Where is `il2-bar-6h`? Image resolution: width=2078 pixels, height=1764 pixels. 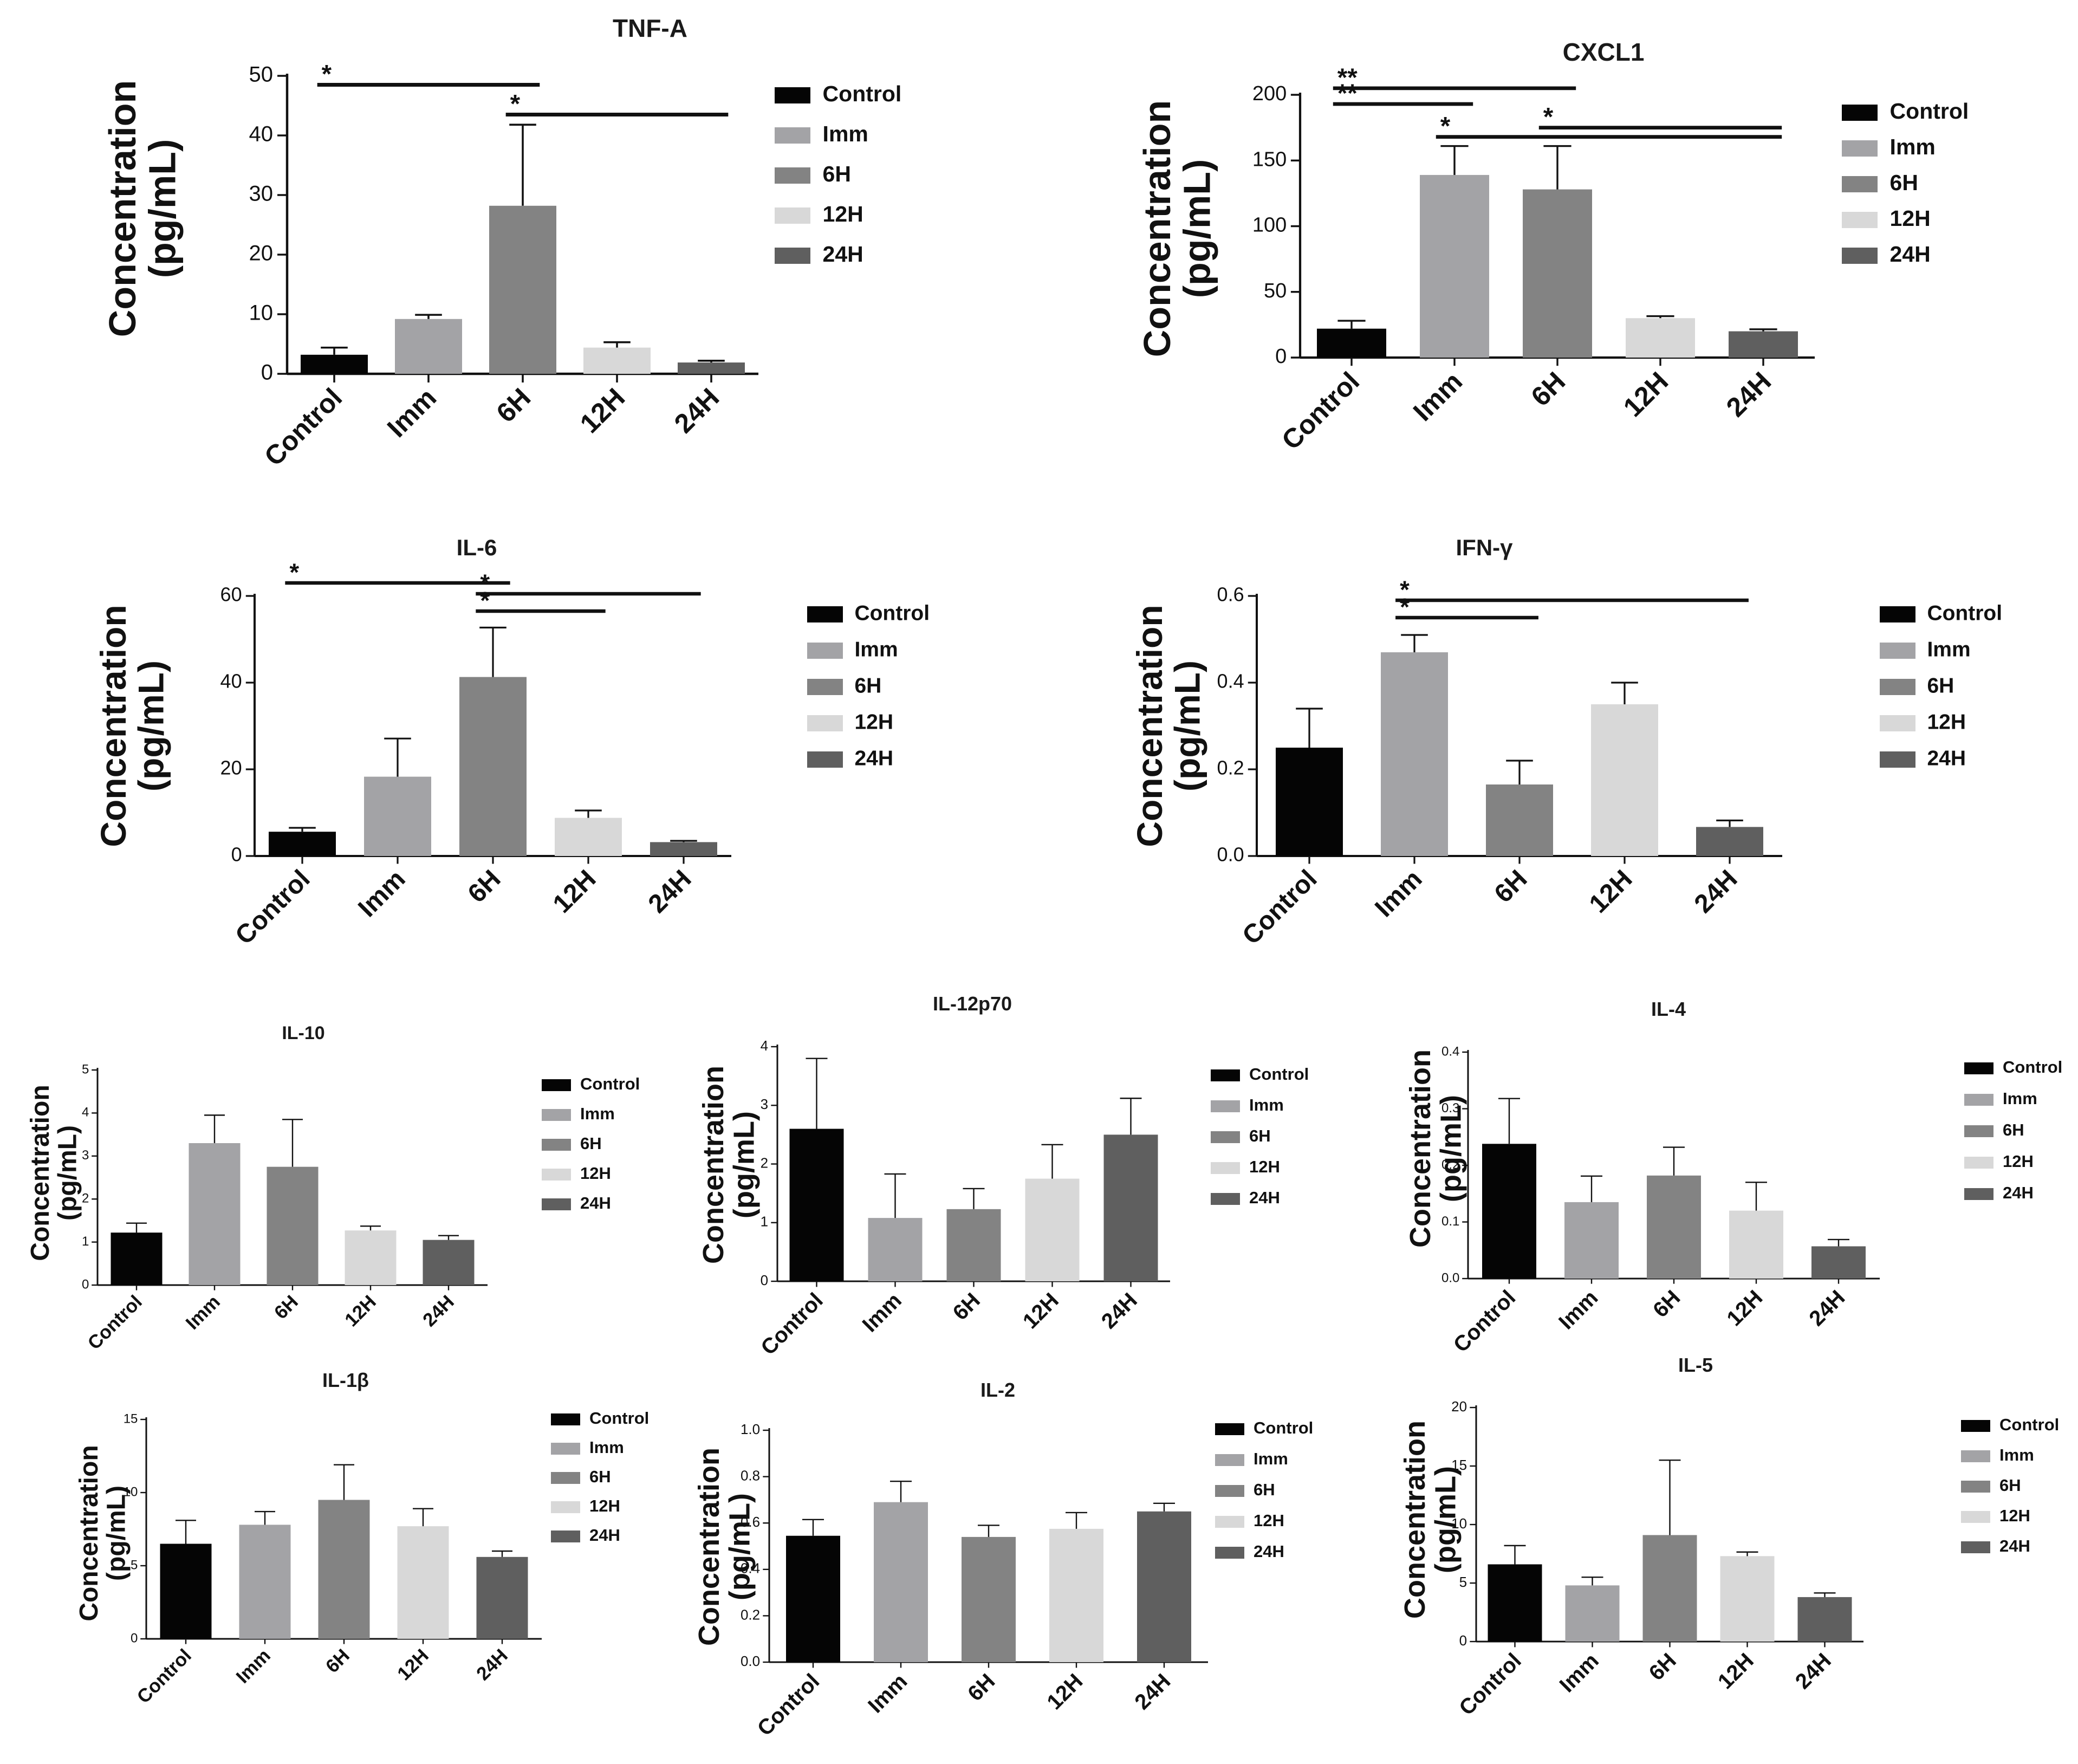 il2-bar-6h is located at coordinates (989, 1599).